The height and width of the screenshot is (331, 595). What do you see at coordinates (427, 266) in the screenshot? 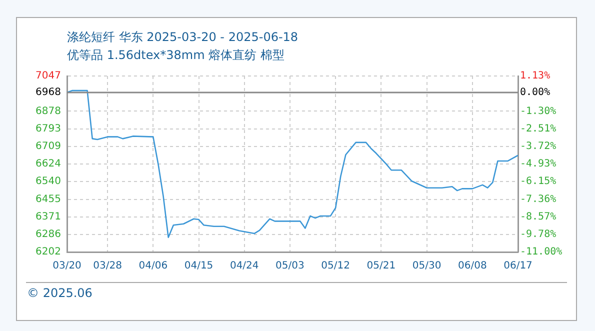
I see `x-tick-label: 05/30` at bounding box center [427, 266].